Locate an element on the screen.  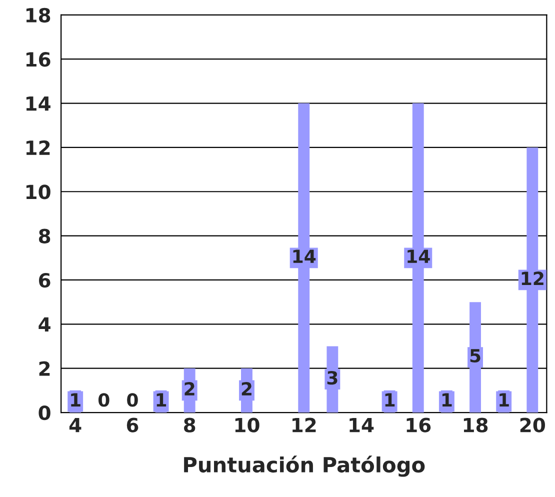
y-tick-label: 16 is located at coordinates (38, 59).